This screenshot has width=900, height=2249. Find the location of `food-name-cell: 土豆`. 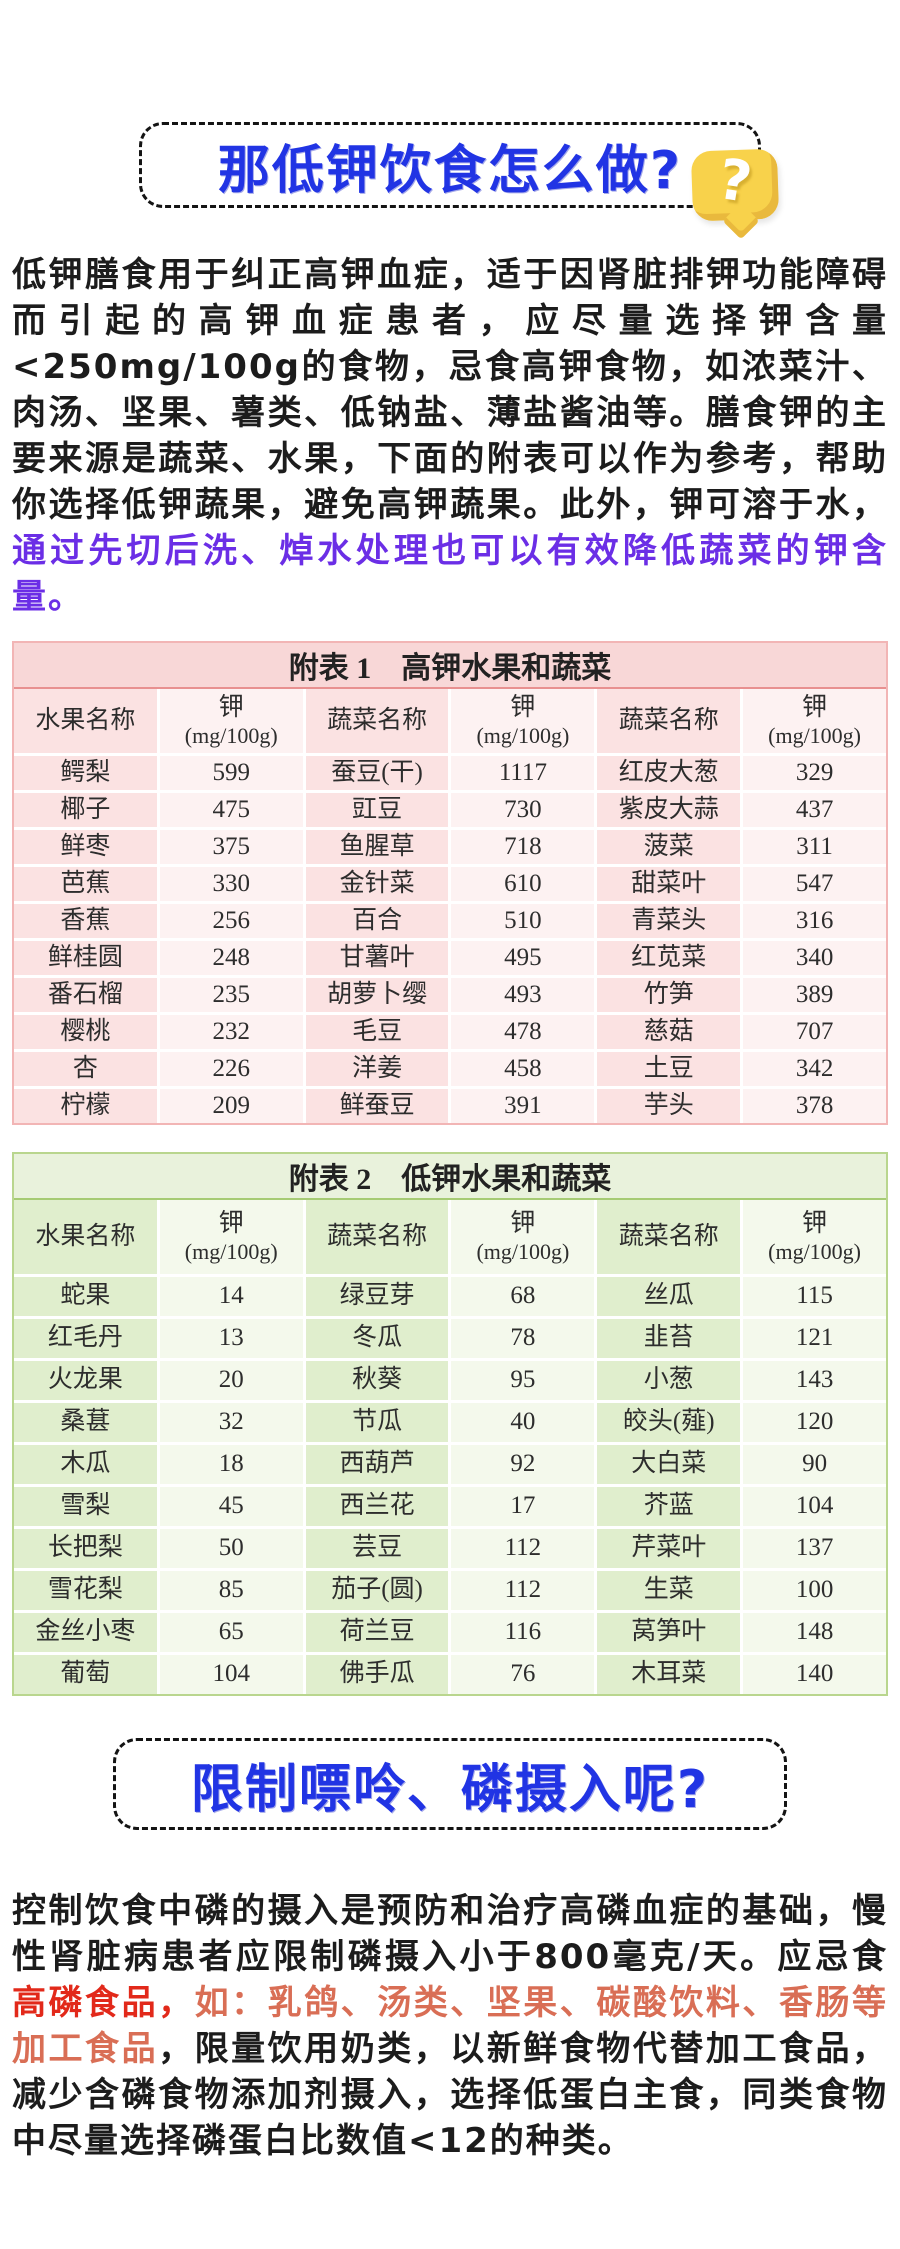

food-name-cell: 土豆 is located at coordinates (669, 1069).